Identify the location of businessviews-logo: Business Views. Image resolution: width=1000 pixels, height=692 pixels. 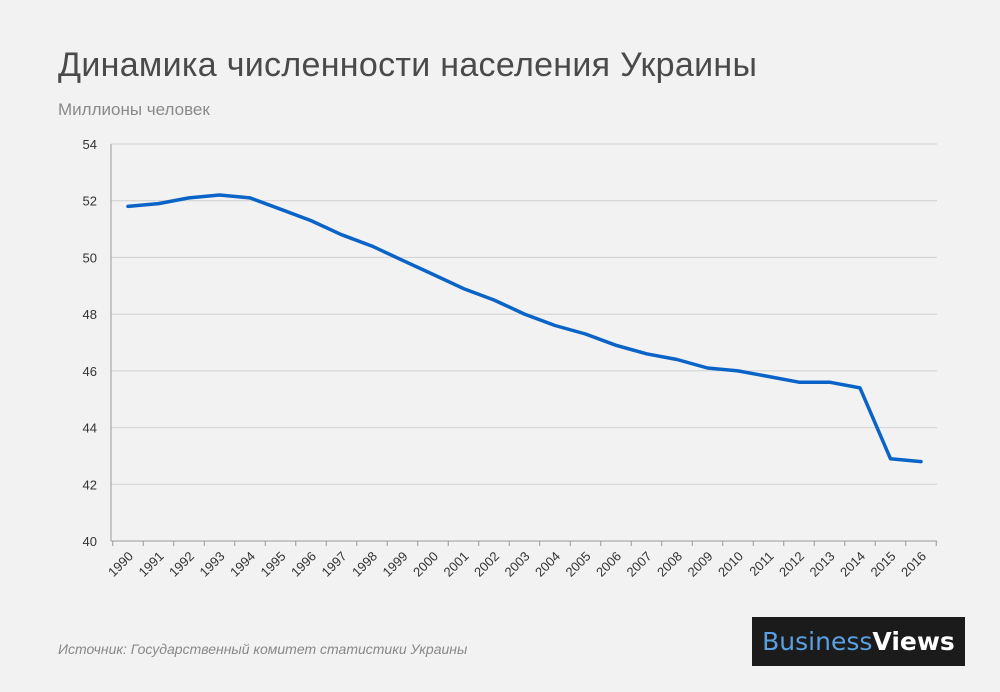
(858, 641).